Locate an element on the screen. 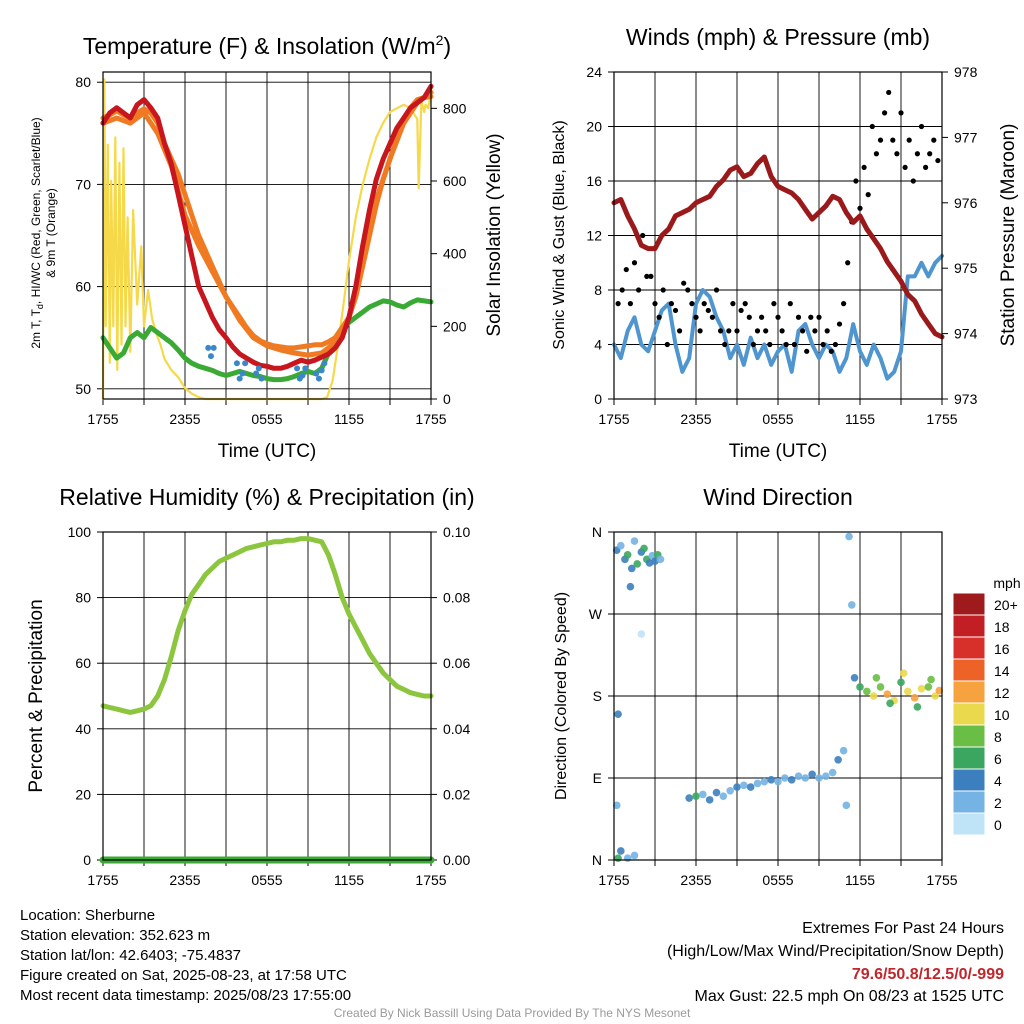 This screenshot has height=1024, width=1024. colorbar-level-label: 2 is located at coordinates (998, 803).